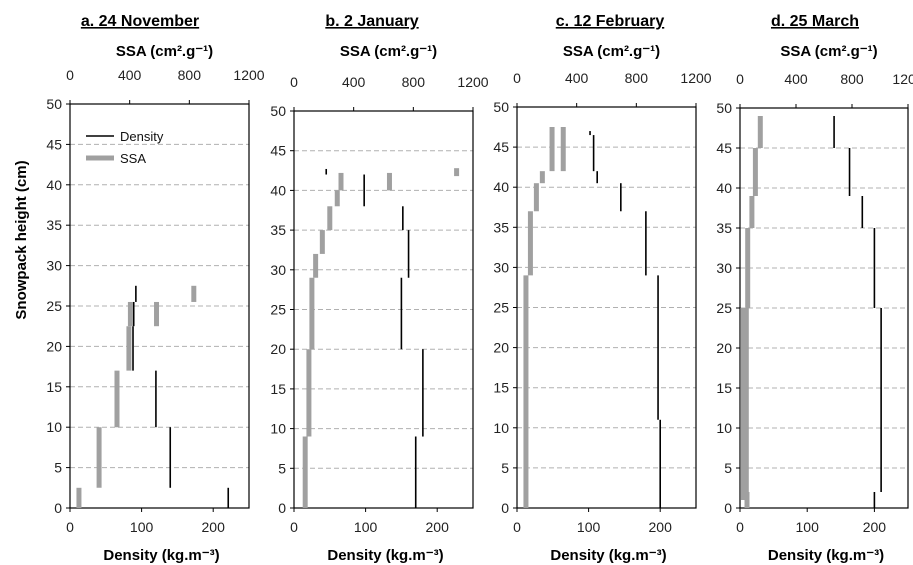 This screenshot has height=565, width=913. I want to click on y-axis-label: Snowpack height (cm), so click(21, 239).